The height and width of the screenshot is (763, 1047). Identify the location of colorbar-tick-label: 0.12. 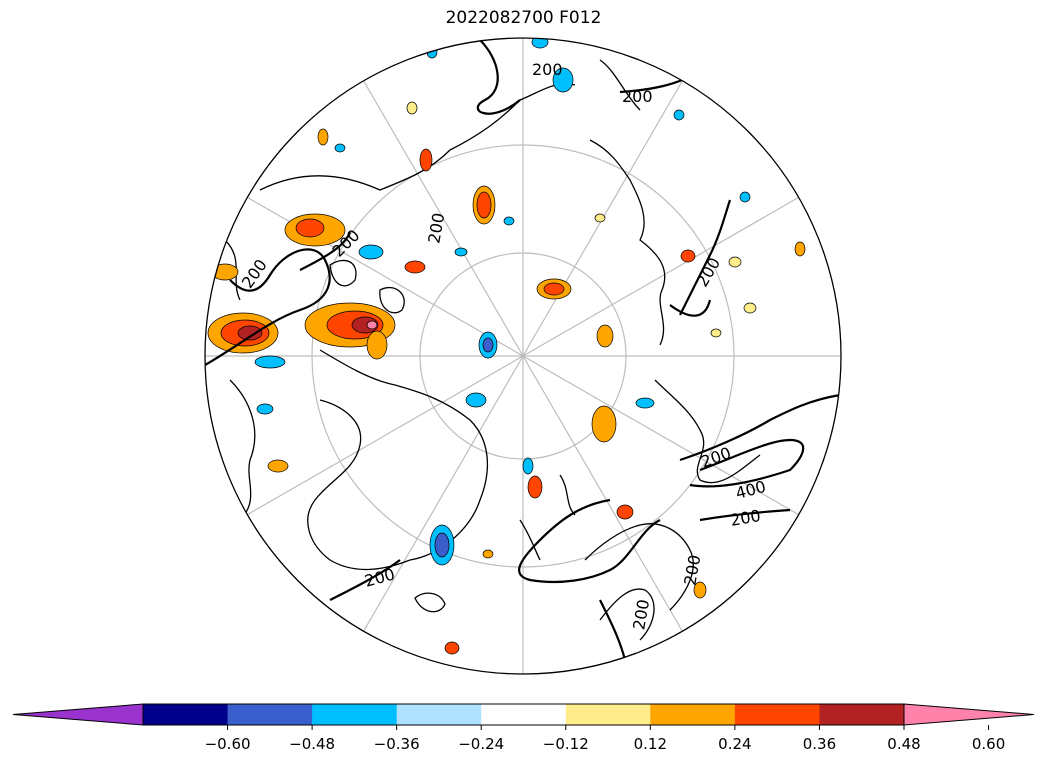
(650, 744).